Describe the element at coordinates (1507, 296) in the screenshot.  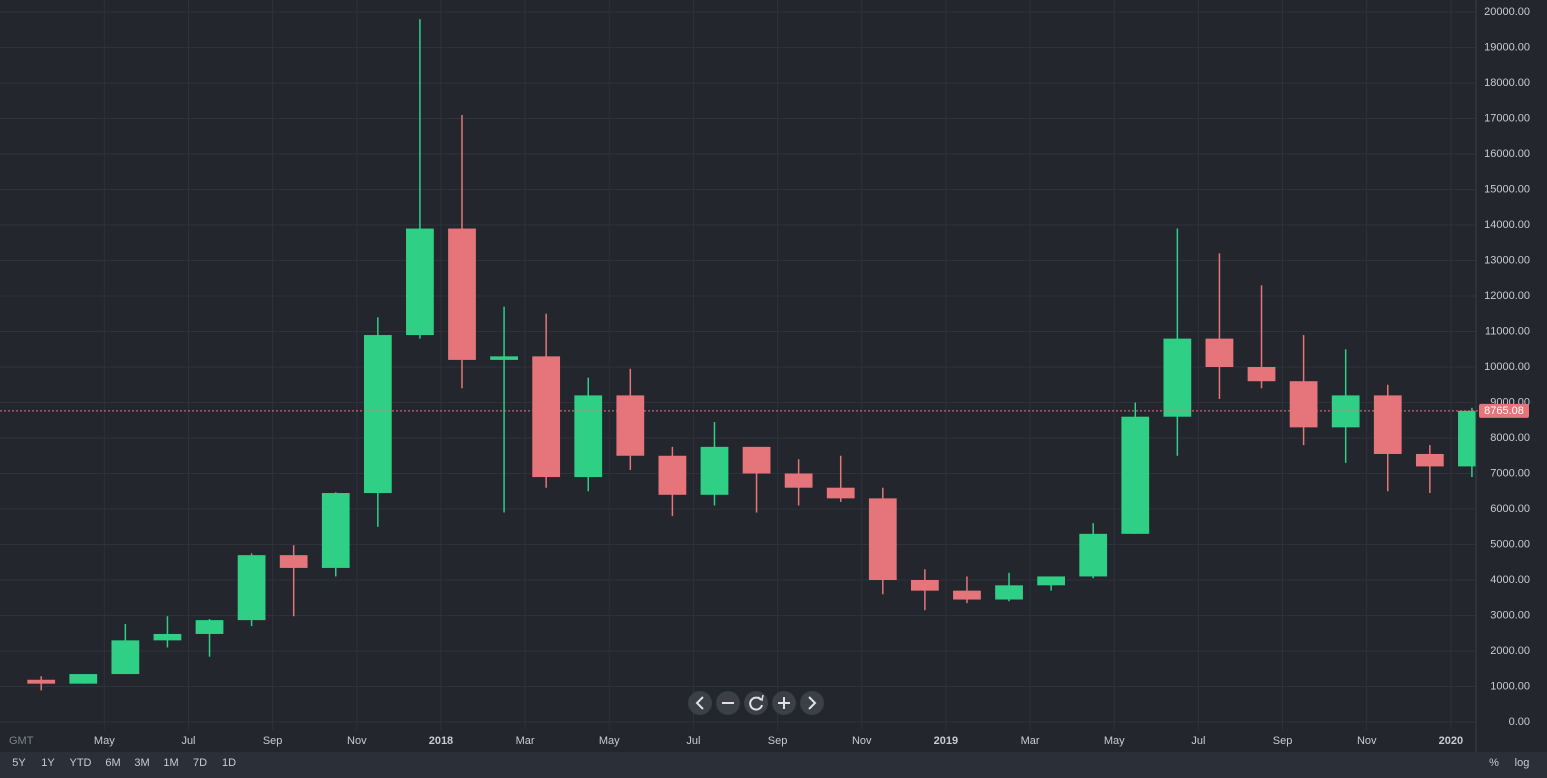
I see `y-tick-label: 12000.00` at that location.